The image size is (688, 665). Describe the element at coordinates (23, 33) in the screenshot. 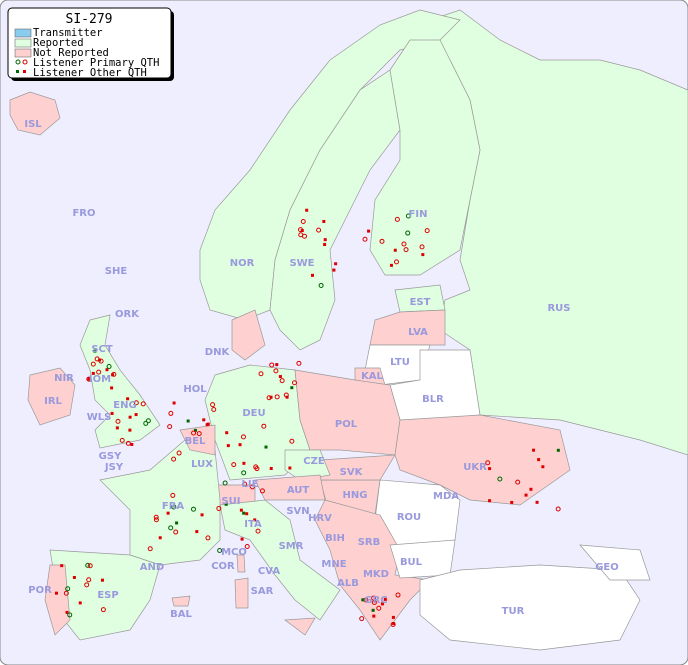

I see `transmitter-swatch` at that location.